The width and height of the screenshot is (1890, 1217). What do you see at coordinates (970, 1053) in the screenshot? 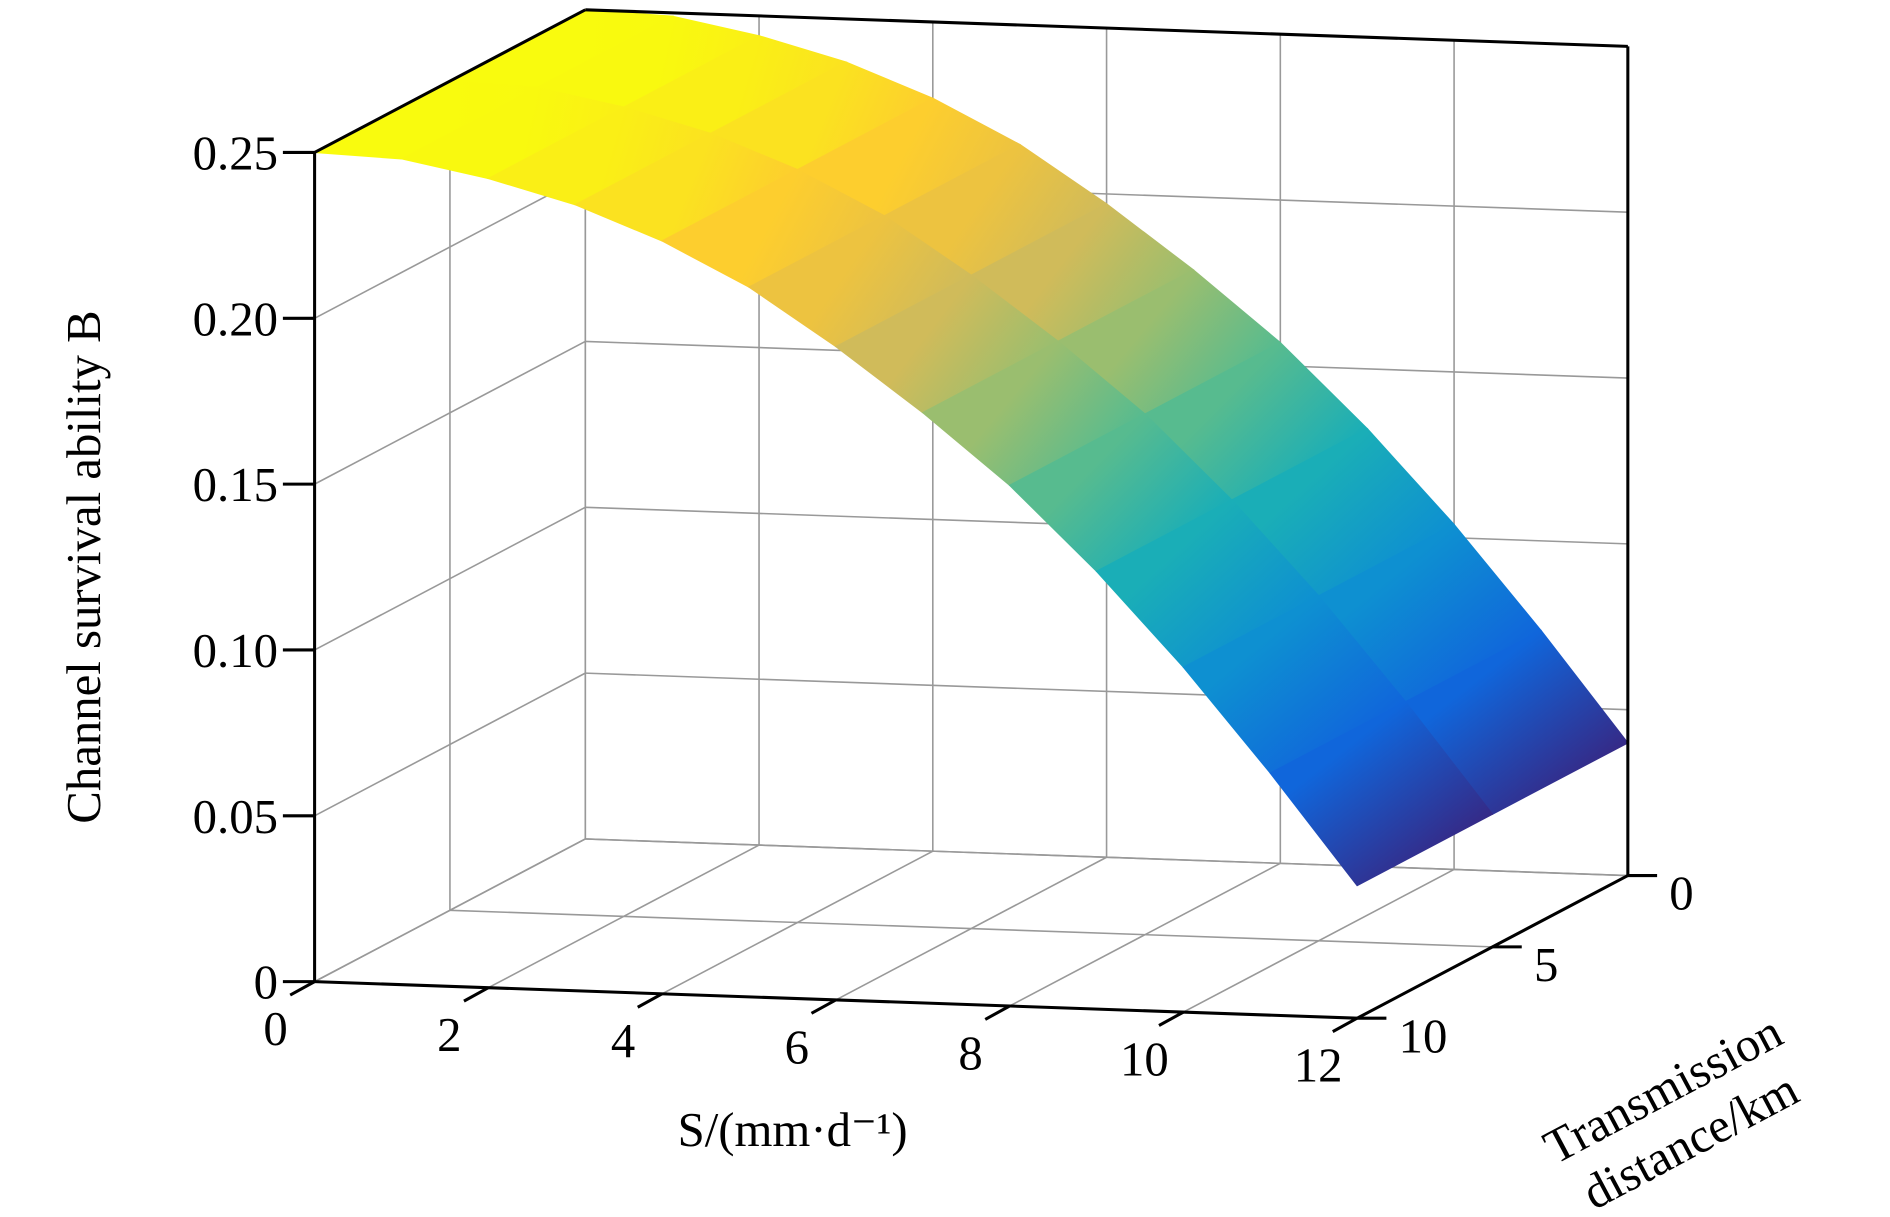
I see `x-tick-label: 8` at bounding box center [970, 1053].